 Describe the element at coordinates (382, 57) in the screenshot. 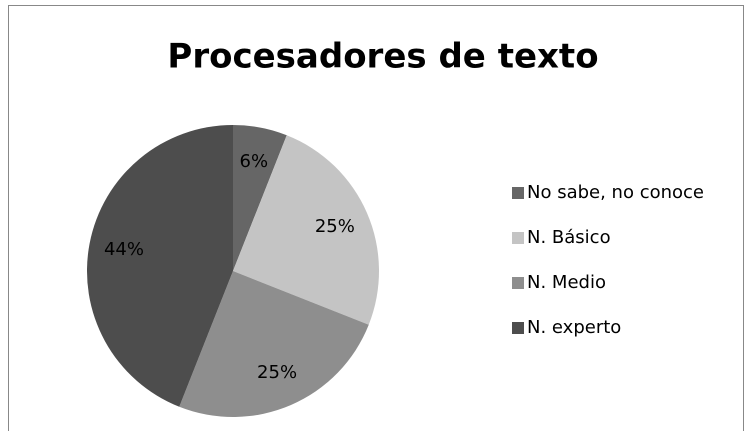

I see `chart-title: Procesadores de texto` at that location.